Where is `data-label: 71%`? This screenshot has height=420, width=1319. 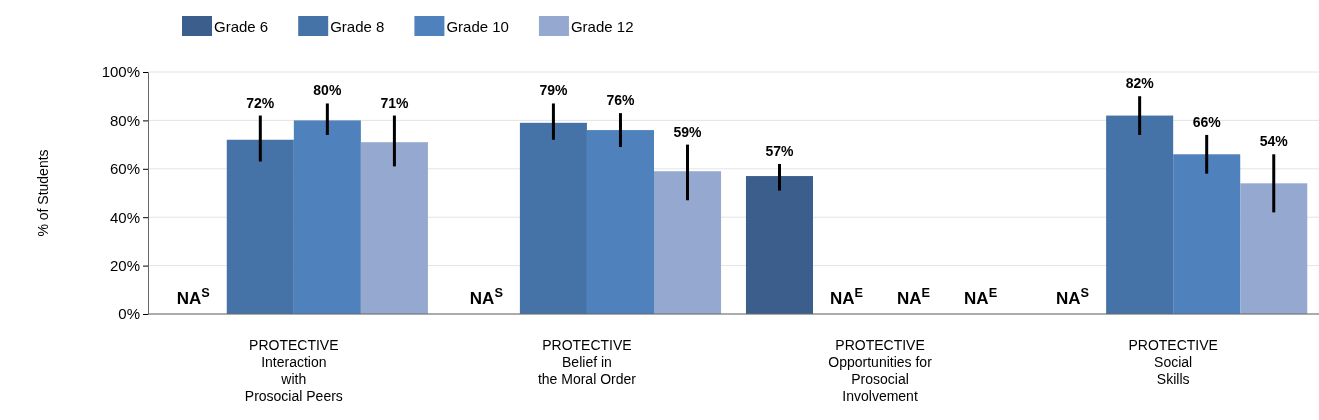
data-label: 71% is located at coordinates (394, 102).